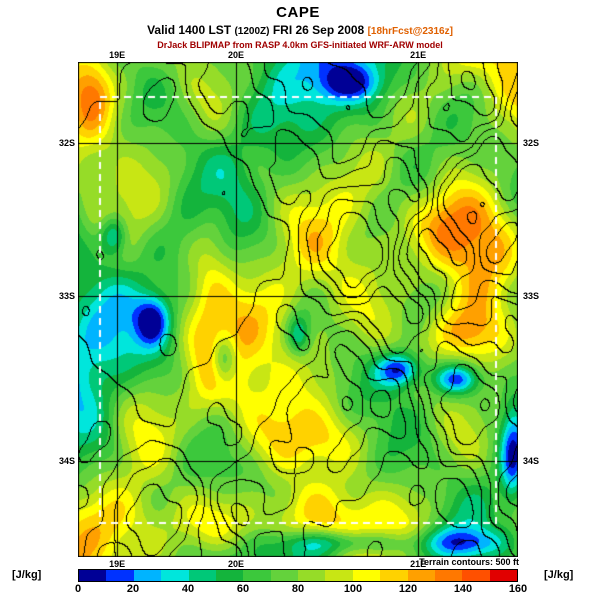 The height and width of the screenshot is (600, 600). Describe the element at coordinates (117, 564) in the screenshot. I see `lon-label-bottom: 19E` at that location.